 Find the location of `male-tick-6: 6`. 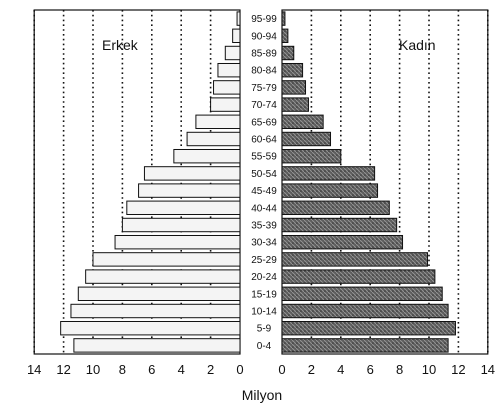

male-tick-6: 6 is located at coordinates (151, 369).